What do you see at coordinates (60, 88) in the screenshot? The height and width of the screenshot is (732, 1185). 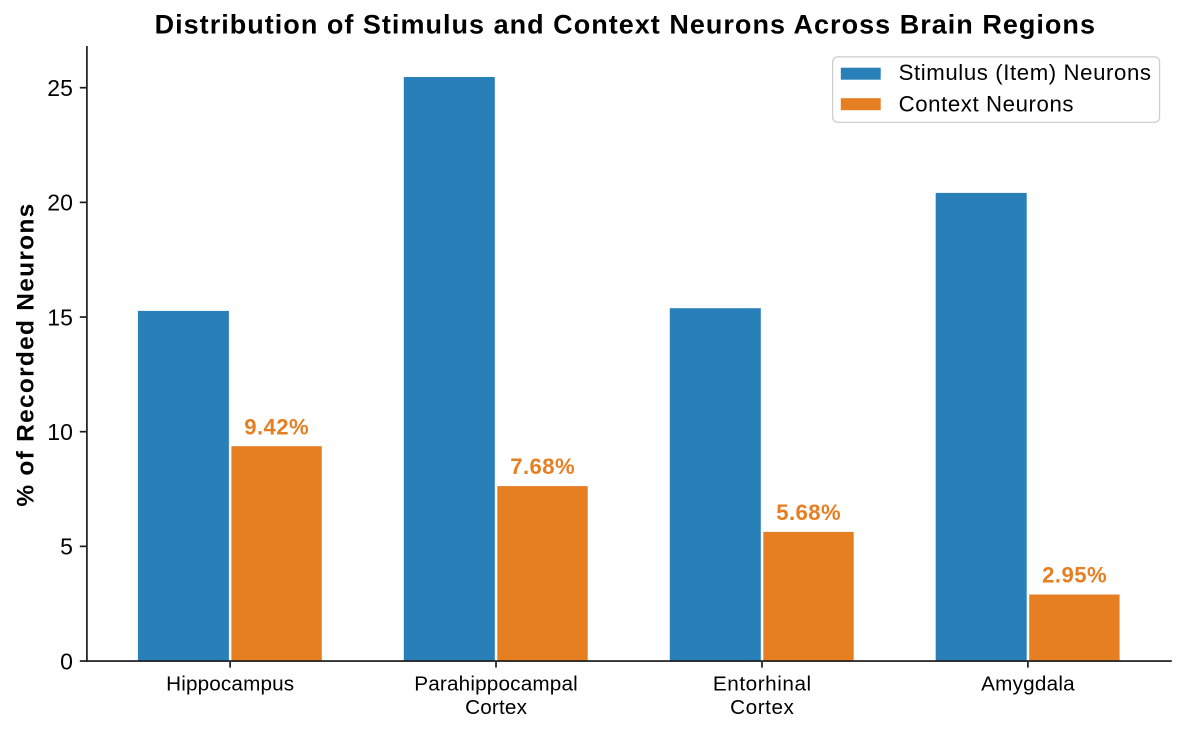 I see `svg-text: 25` at bounding box center [60, 88].